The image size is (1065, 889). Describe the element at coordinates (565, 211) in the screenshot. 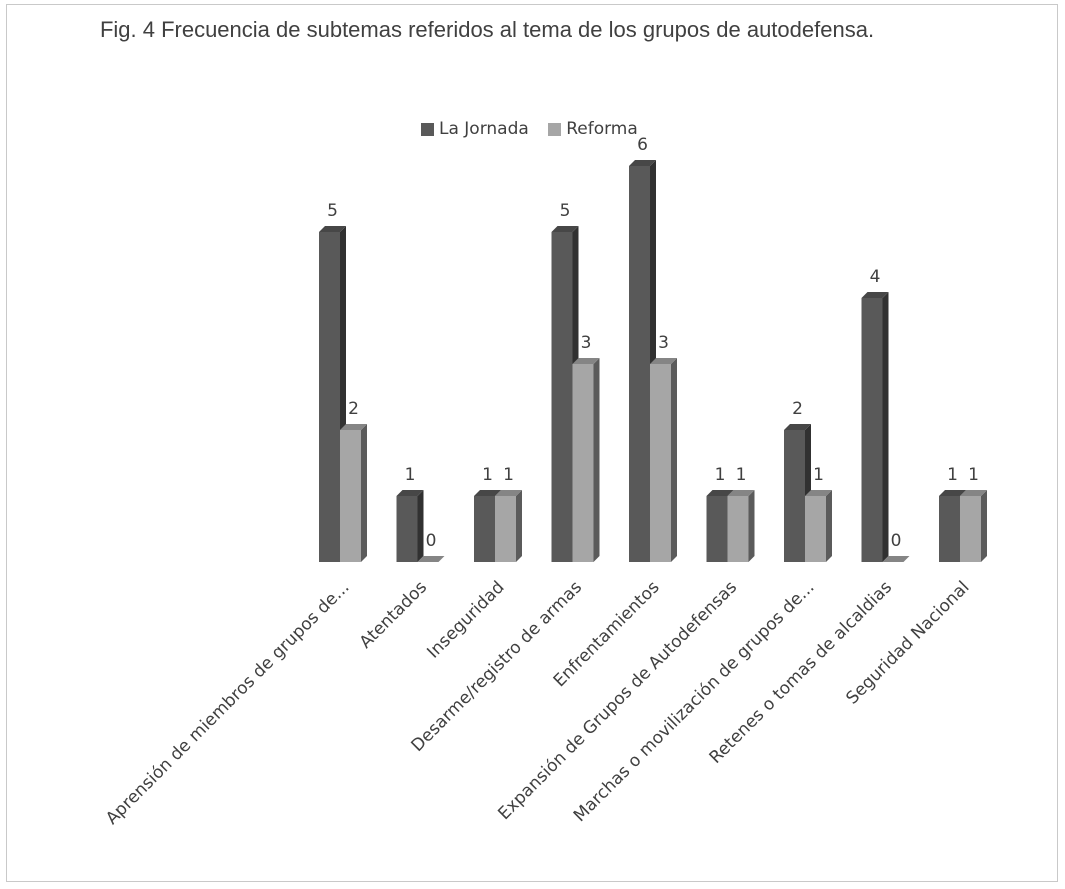

I see `data-label-la-jornada-4: 5` at that location.